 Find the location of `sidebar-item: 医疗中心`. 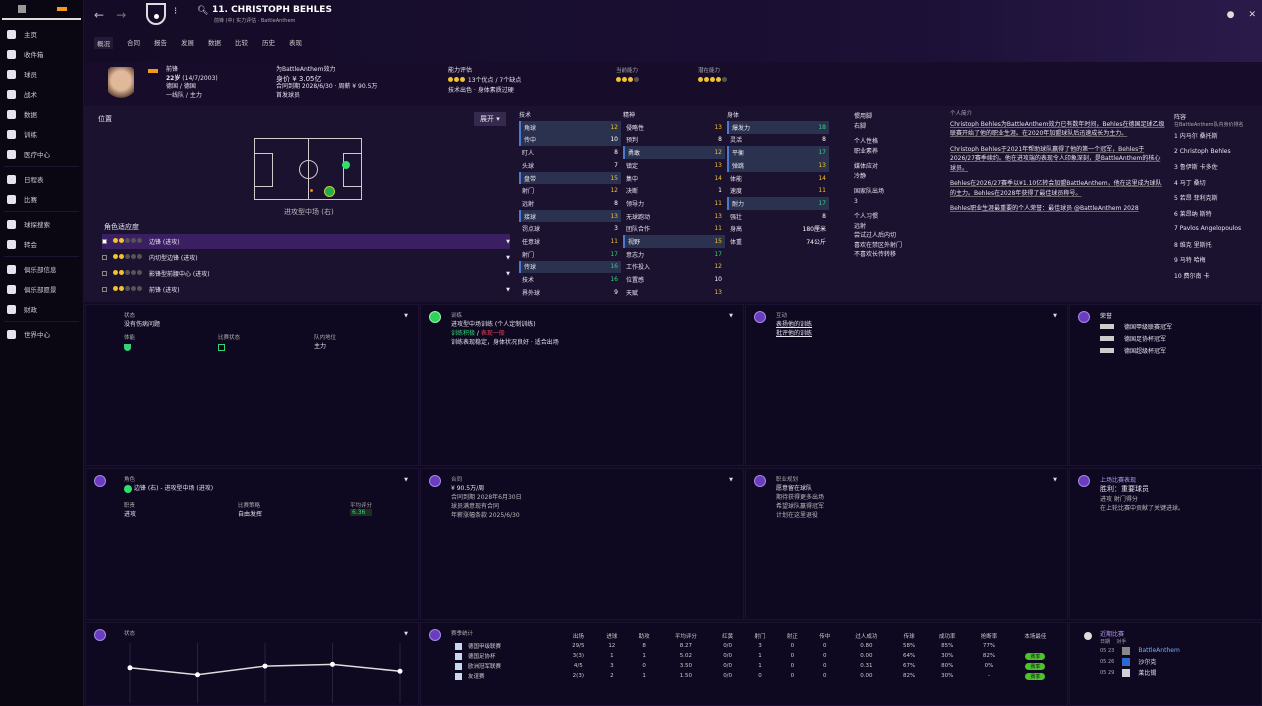

sidebar-item: 医疗中心 is located at coordinates (41, 154).